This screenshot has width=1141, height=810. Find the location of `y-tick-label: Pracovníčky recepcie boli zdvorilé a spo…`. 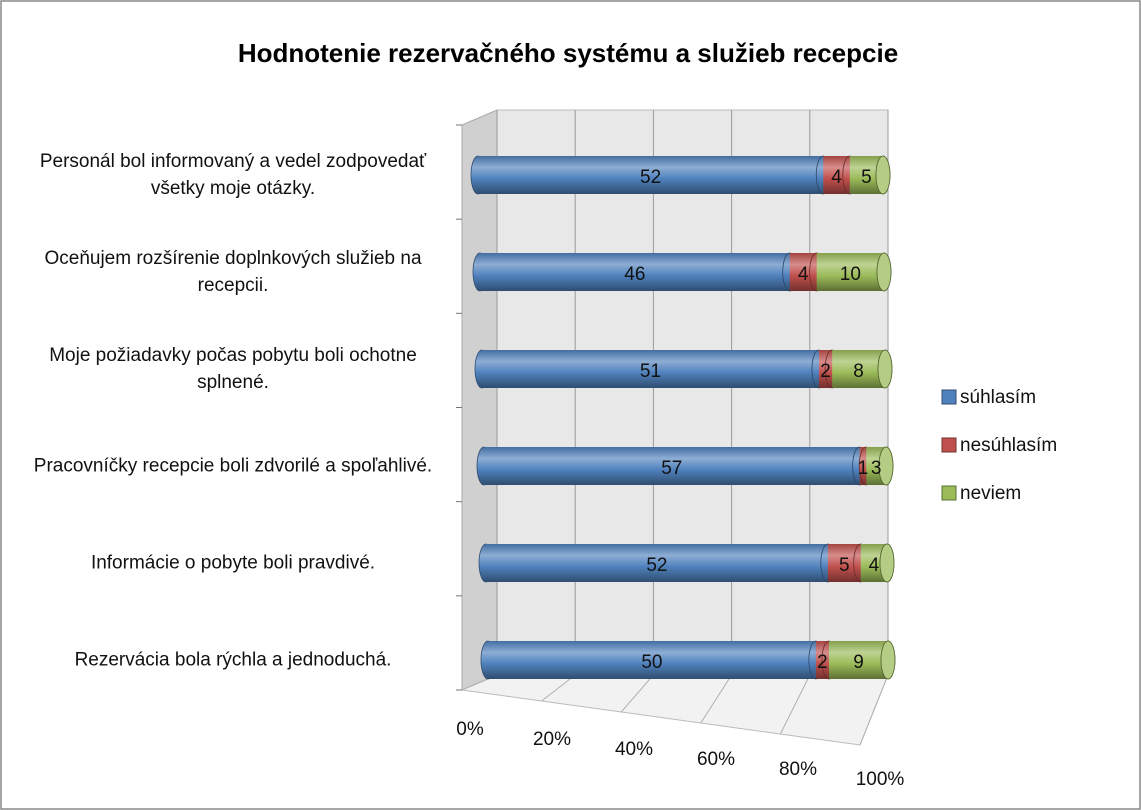

y-tick-label: Pracovníčky recepcie boli zdvorilé a spo… is located at coordinates (233, 466).